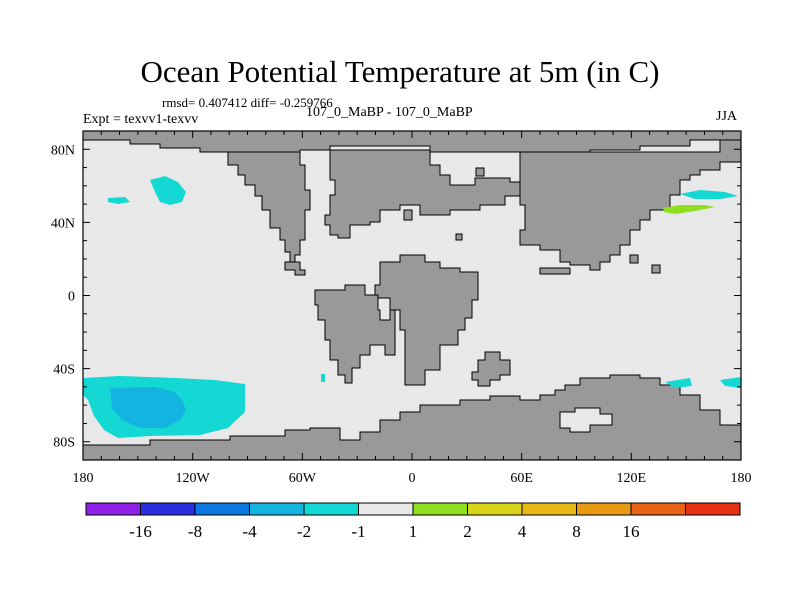 The image size is (800, 600). I want to click on colorbar, so click(413, 509).